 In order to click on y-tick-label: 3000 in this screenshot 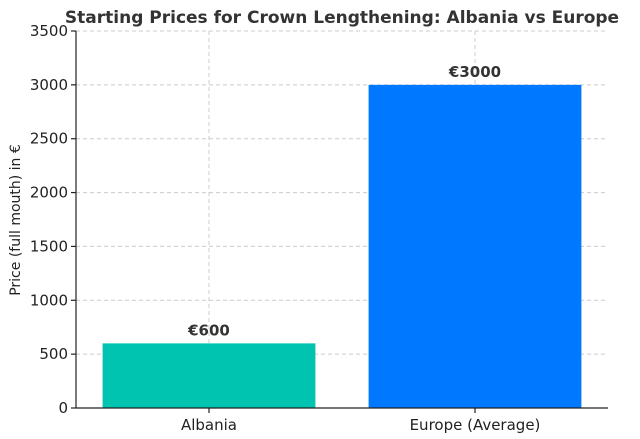, I will do `click(49, 85)`.